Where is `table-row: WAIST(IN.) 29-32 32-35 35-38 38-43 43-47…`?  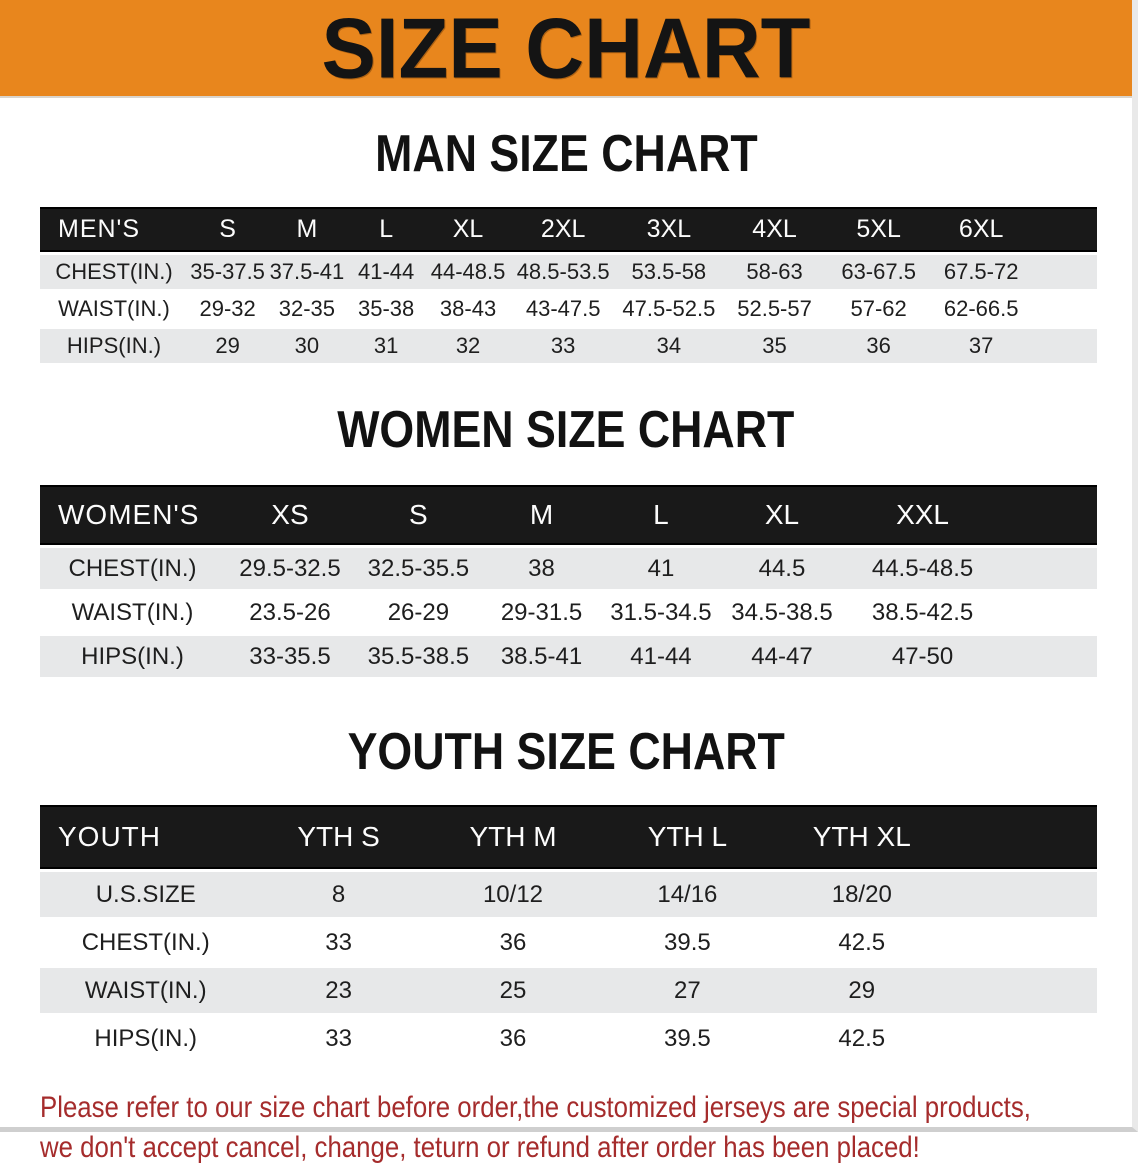 table-row: WAIST(IN.) 29-32 32-35 35-38 38-43 43-47… is located at coordinates (568, 309).